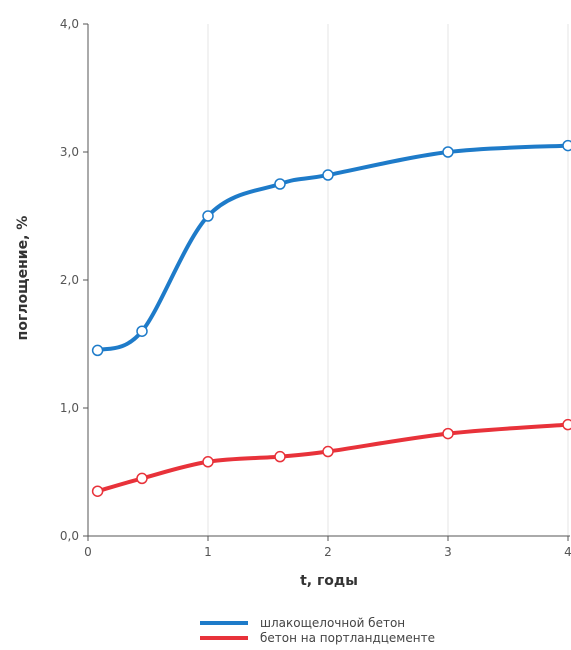  I want to click on x-tick-label: 1, so click(208, 552).